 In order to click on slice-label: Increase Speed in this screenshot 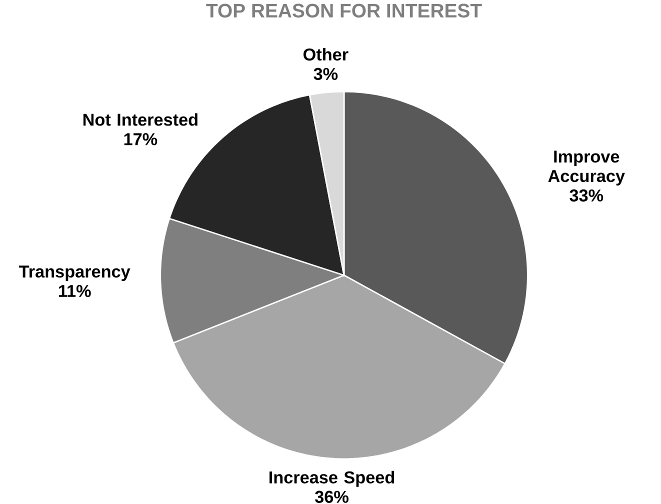, I will do `click(332, 478)`.